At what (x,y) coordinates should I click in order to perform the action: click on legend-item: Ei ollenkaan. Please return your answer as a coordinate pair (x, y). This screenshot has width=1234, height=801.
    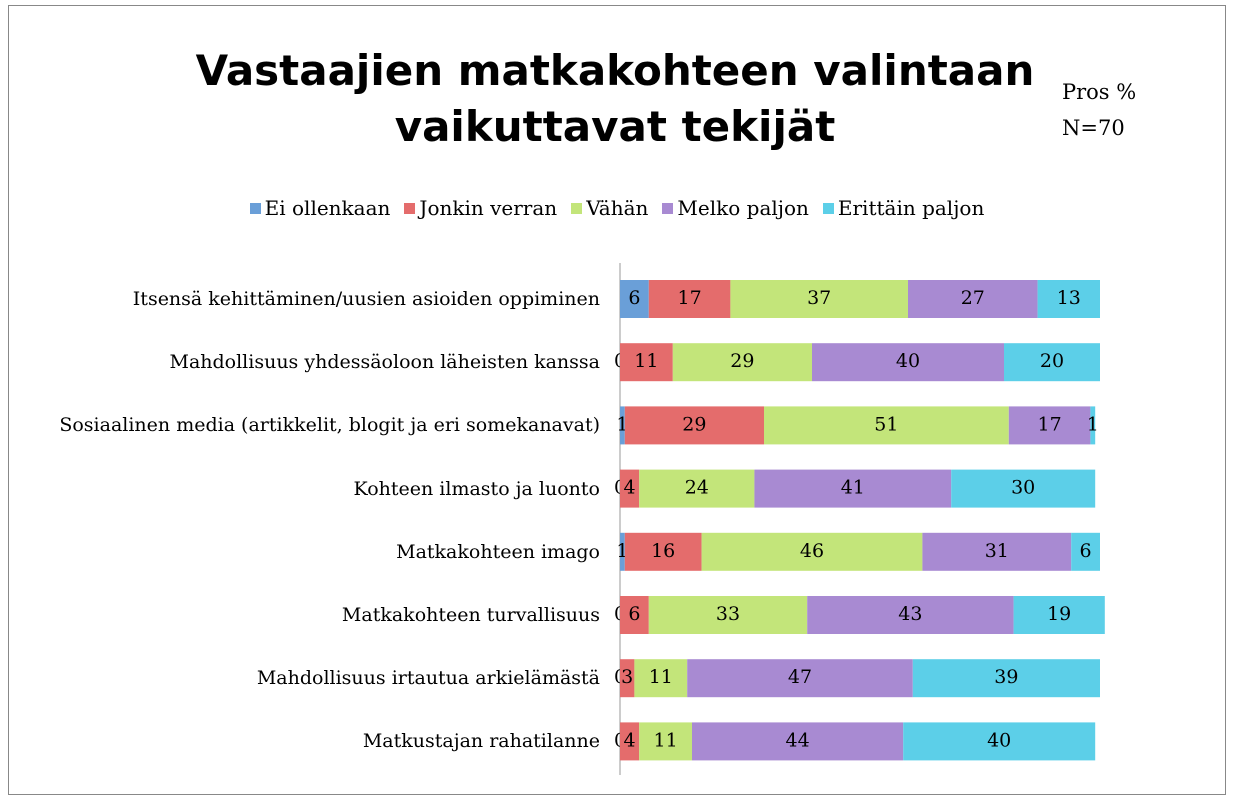
    Looking at the image, I should click on (320, 208).